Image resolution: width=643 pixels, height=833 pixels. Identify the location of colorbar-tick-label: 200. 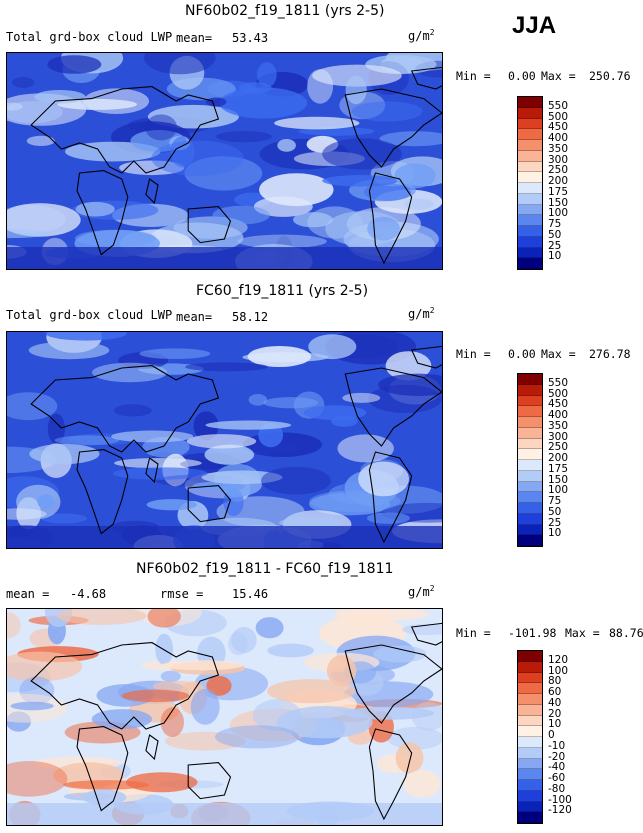
(558, 181).